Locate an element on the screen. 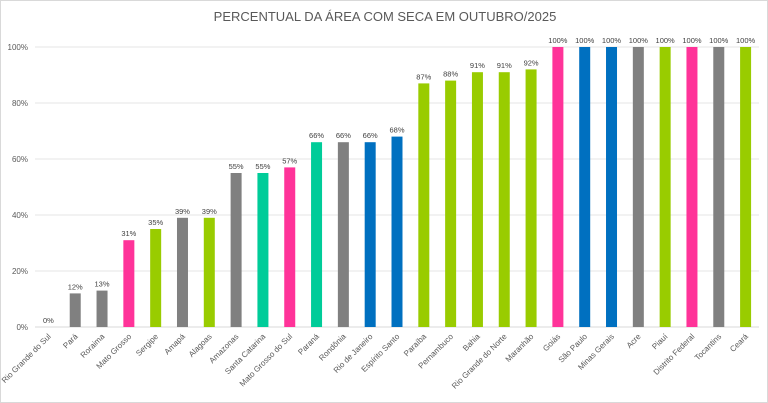  data-label: 12% is located at coordinates (75, 286).